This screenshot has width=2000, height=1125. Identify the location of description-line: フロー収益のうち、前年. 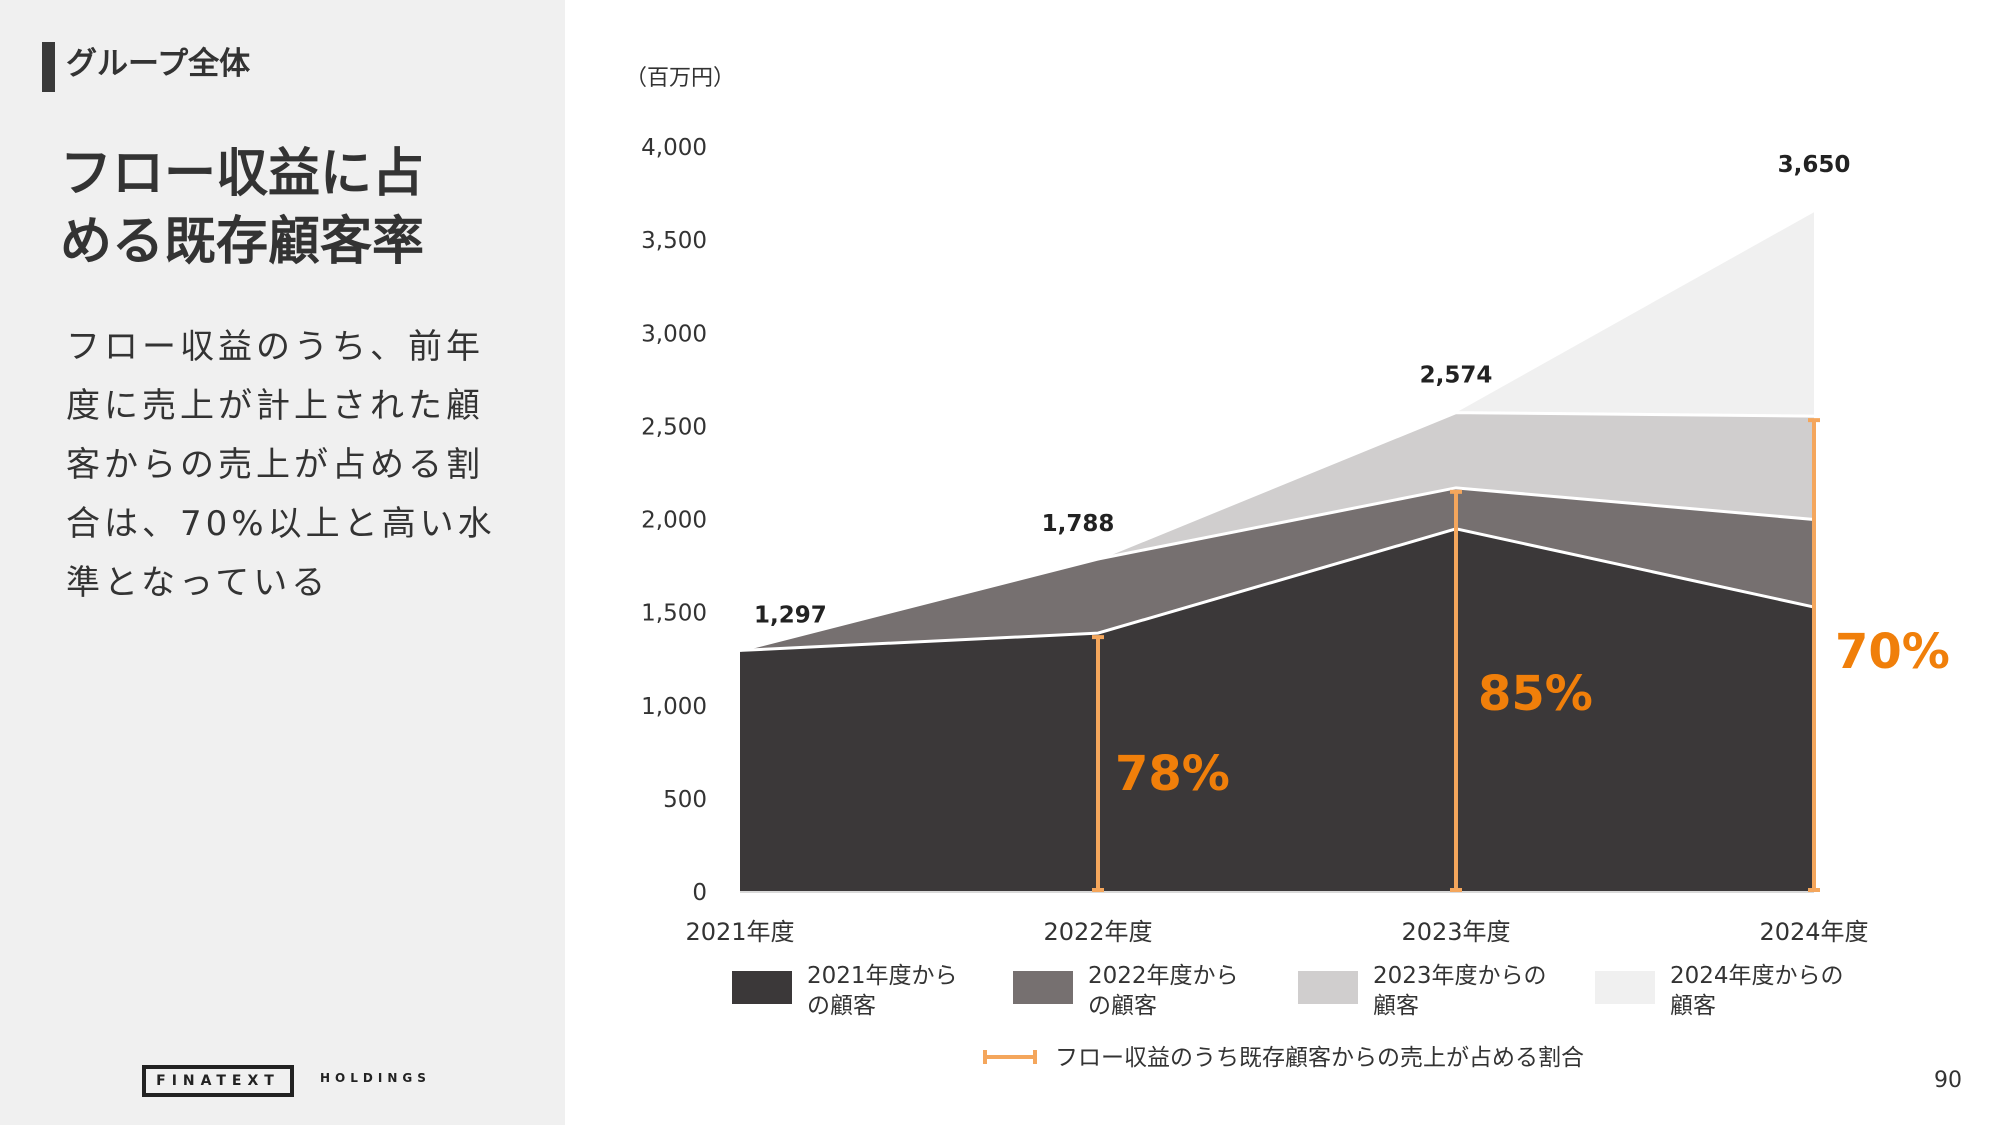
(275, 347).